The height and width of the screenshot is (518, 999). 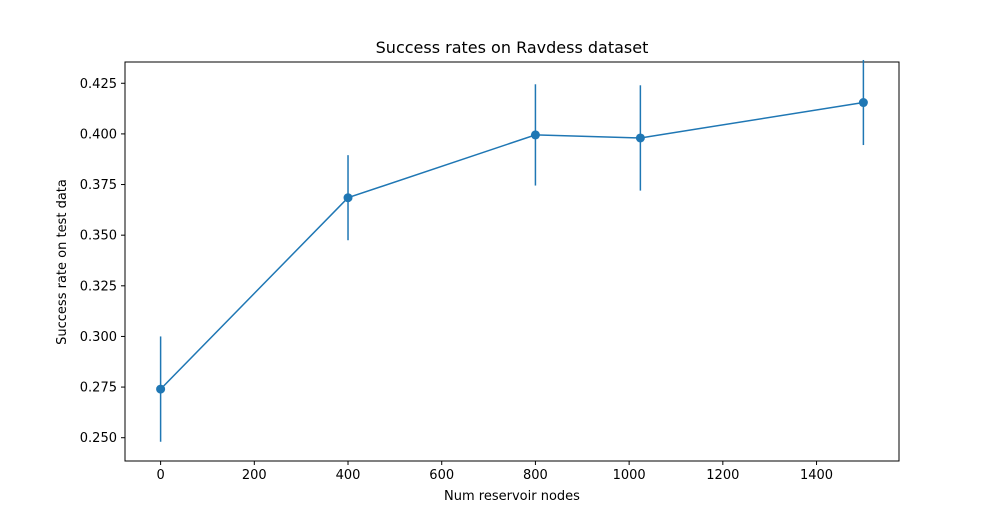 I want to click on x-axis-label: Num reservoir nodes, so click(x=512, y=496).